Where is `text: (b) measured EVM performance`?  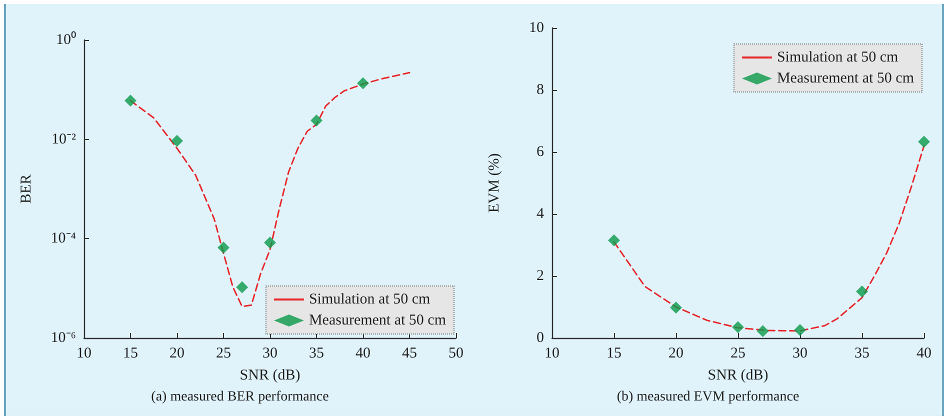 text: (b) measured EVM performance is located at coordinates (708, 397).